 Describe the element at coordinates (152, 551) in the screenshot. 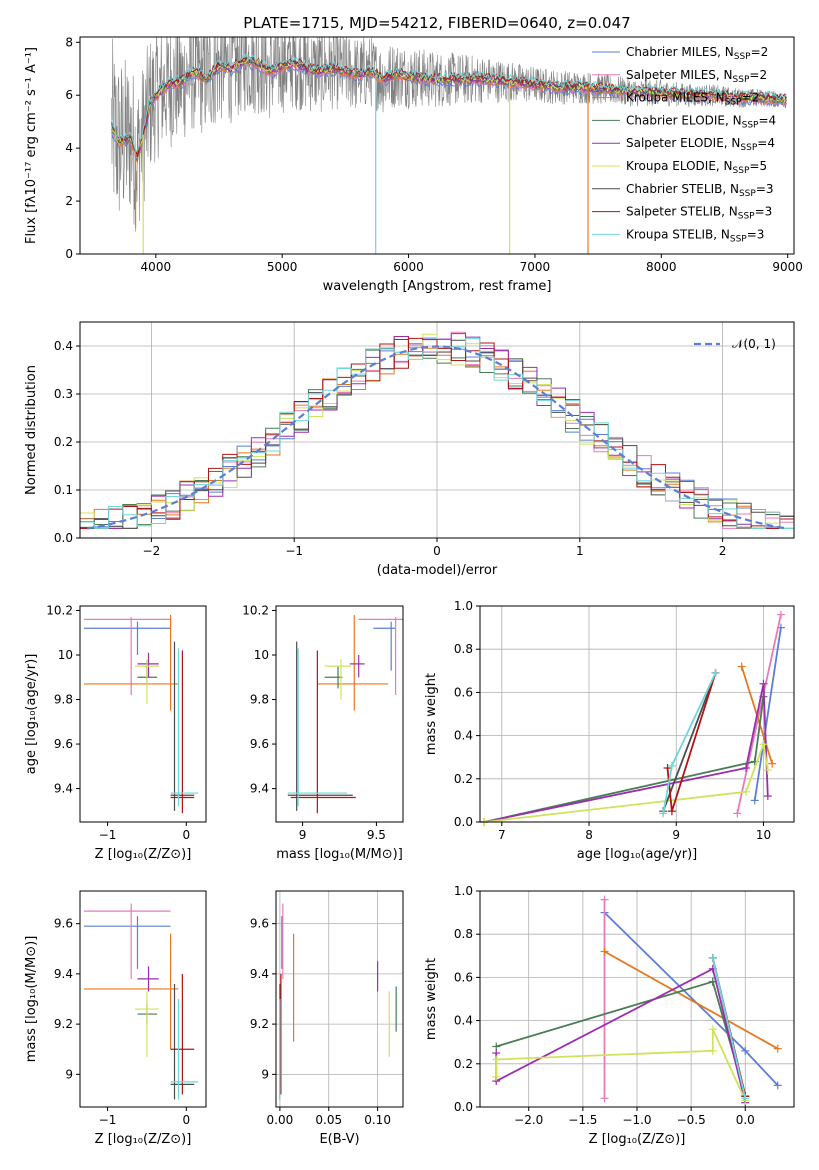

I see `x-tick-label: −2` at that location.